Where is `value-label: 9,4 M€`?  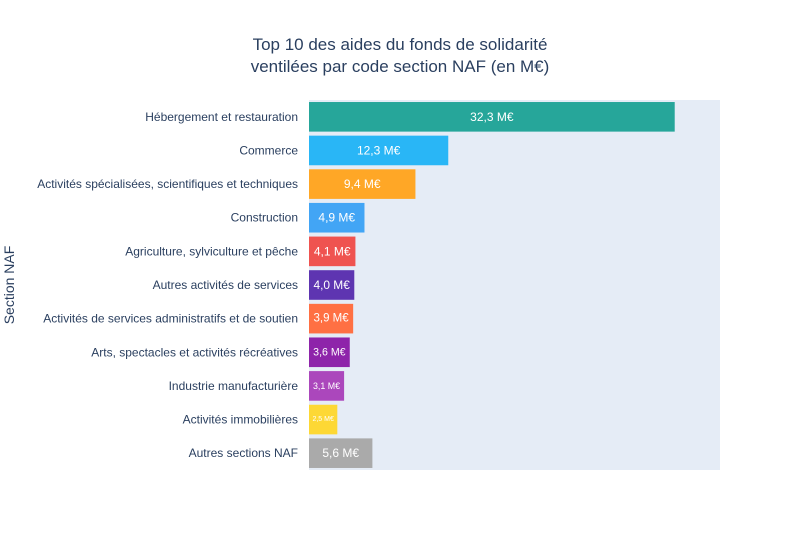
value-label: 9,4 M€ is located at coordinates (362, 184).